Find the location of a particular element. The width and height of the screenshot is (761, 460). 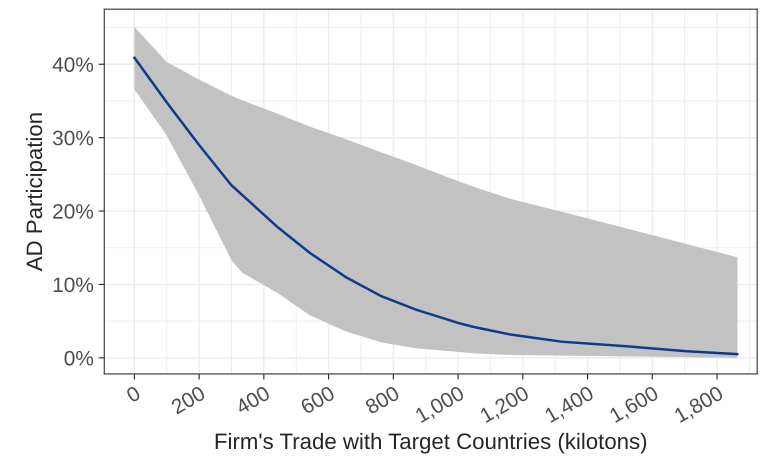

x-tick-label: 400 is located at coordinates (252, 400).